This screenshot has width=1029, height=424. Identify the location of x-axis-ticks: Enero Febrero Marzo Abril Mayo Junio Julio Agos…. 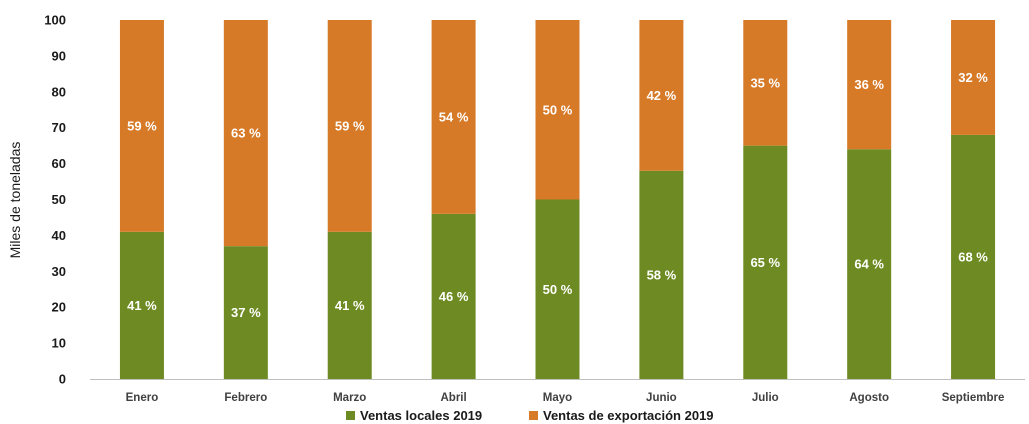
(565, 398).